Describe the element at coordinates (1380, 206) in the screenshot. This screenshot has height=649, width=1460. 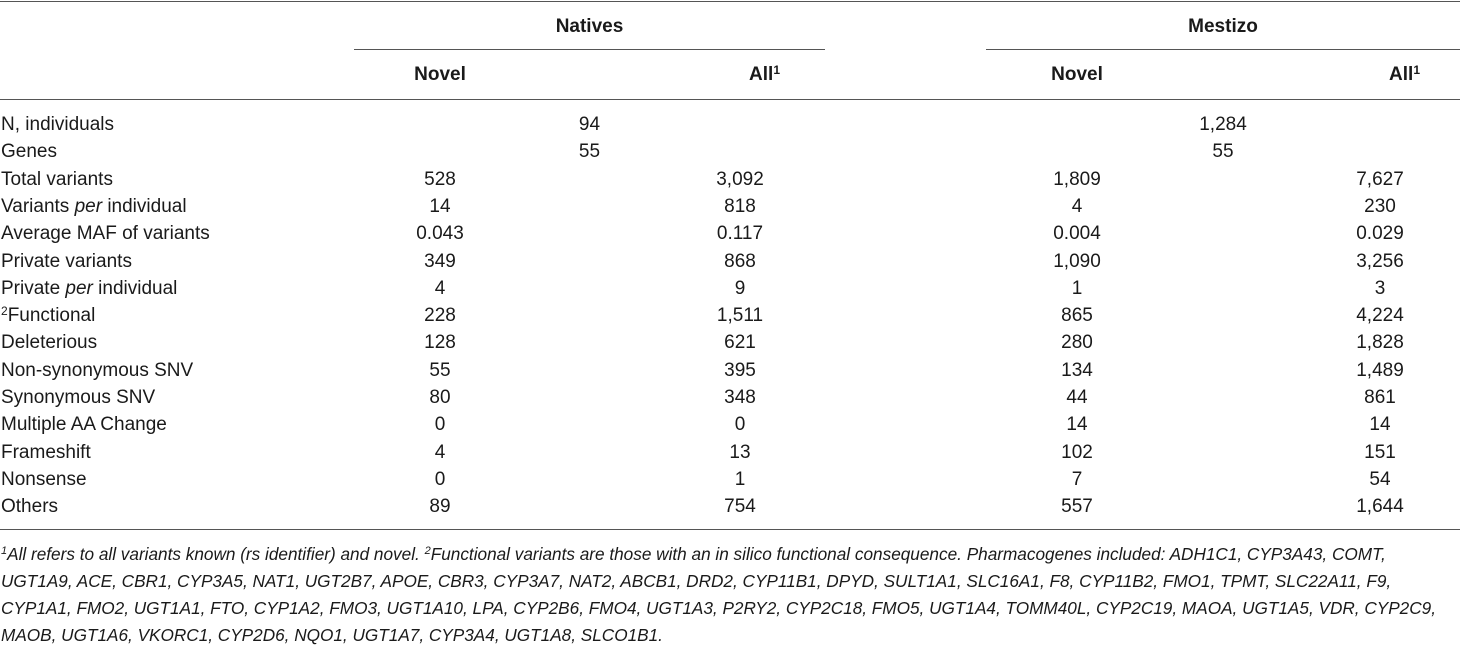
I see `cell-mes-all: 230` at that location.